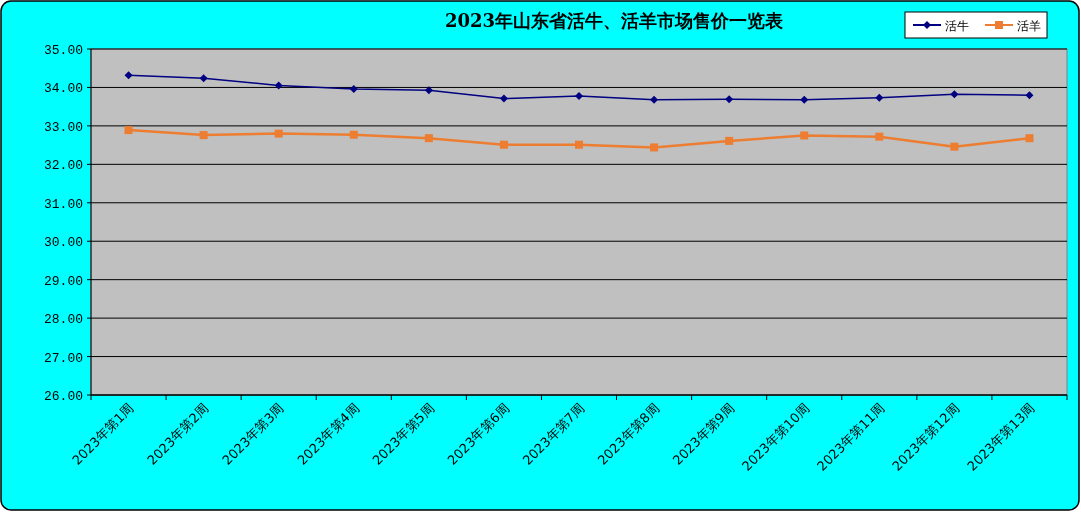 The image size is (1081, 512). What do you see at coordinates (1029, 26) in the screenshot?
I see `legend-label: 活羊` at bounding box center [1029, 26].